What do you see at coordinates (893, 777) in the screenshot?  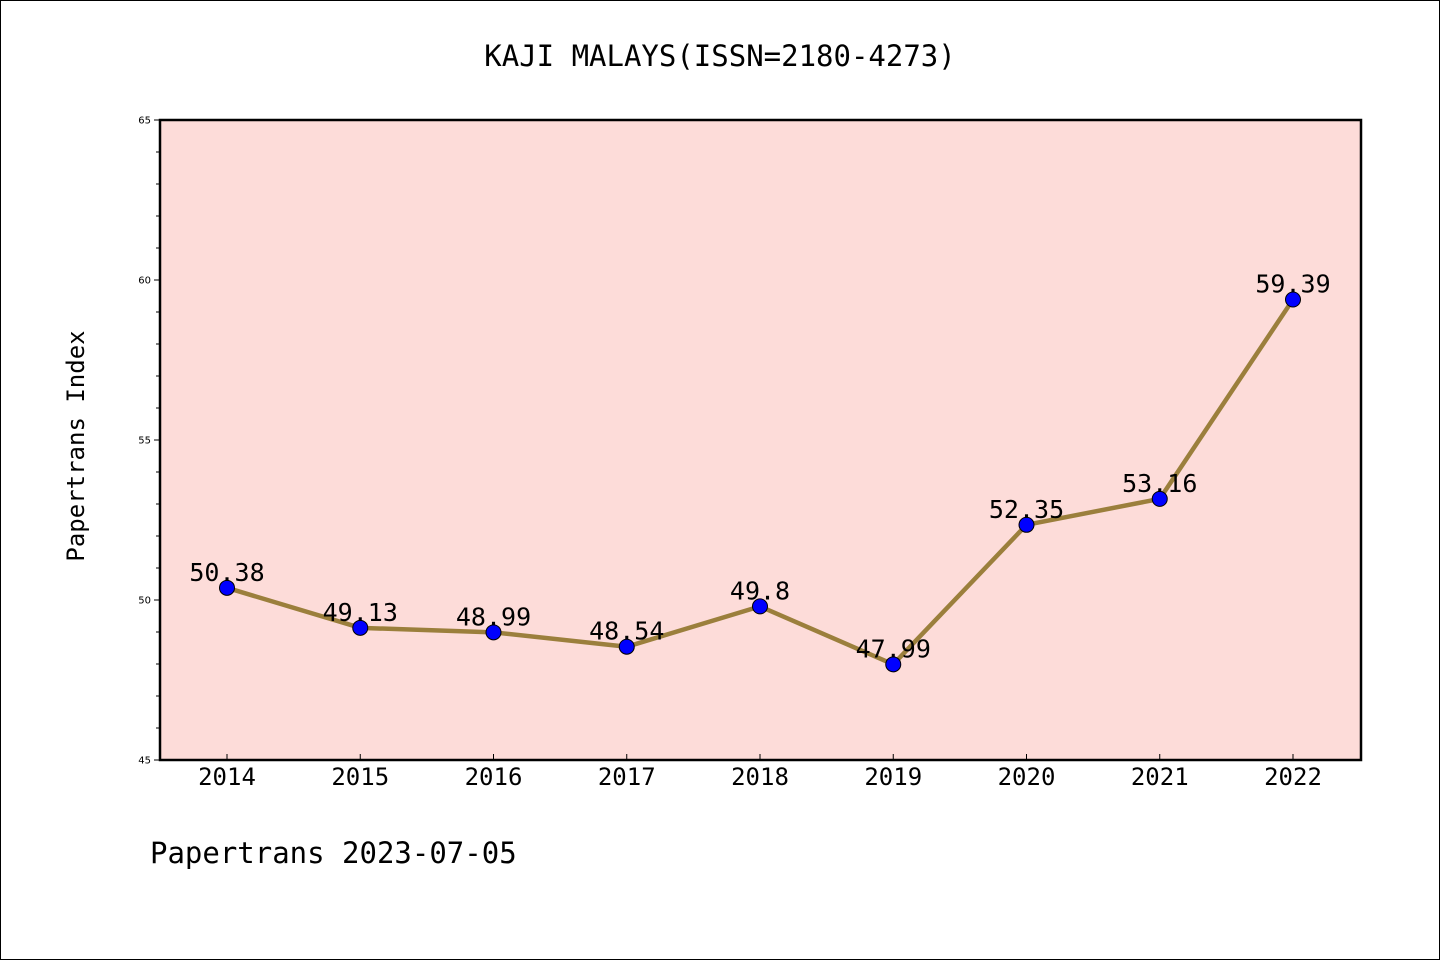 I see `x-tick-label: 2019` at bounding box center [893, 777].